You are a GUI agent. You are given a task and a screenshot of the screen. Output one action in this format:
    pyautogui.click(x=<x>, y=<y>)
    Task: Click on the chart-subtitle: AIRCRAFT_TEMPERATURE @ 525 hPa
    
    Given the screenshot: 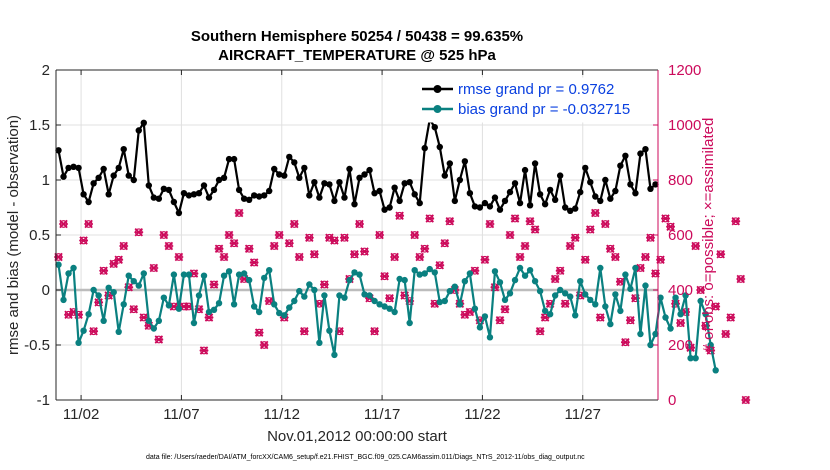 What is the action you would take?
    pyautogui.click(x=357, y=55)
    